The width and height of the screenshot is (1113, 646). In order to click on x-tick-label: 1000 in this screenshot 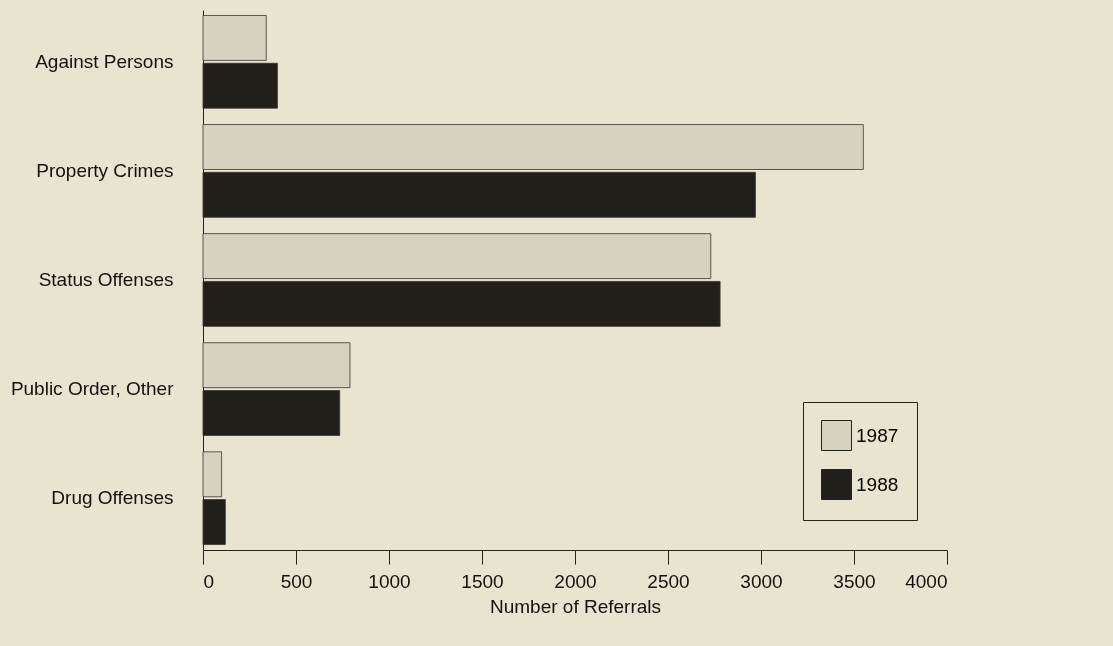, I will do `click(389, 581)`.